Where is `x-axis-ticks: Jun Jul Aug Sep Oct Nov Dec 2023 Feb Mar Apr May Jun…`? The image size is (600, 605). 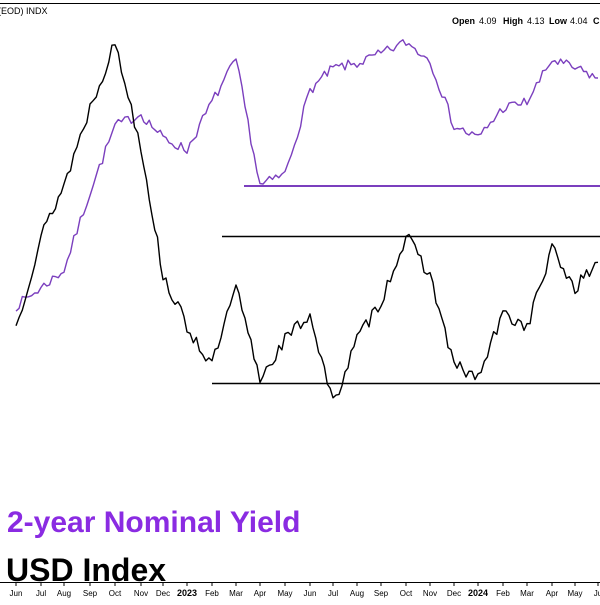
x-axis-ticks: Jun Jul Aug Sep Oct Nov Dec 2023 Feb Mar Apr May Jun… is located at coordinates (305, 590).